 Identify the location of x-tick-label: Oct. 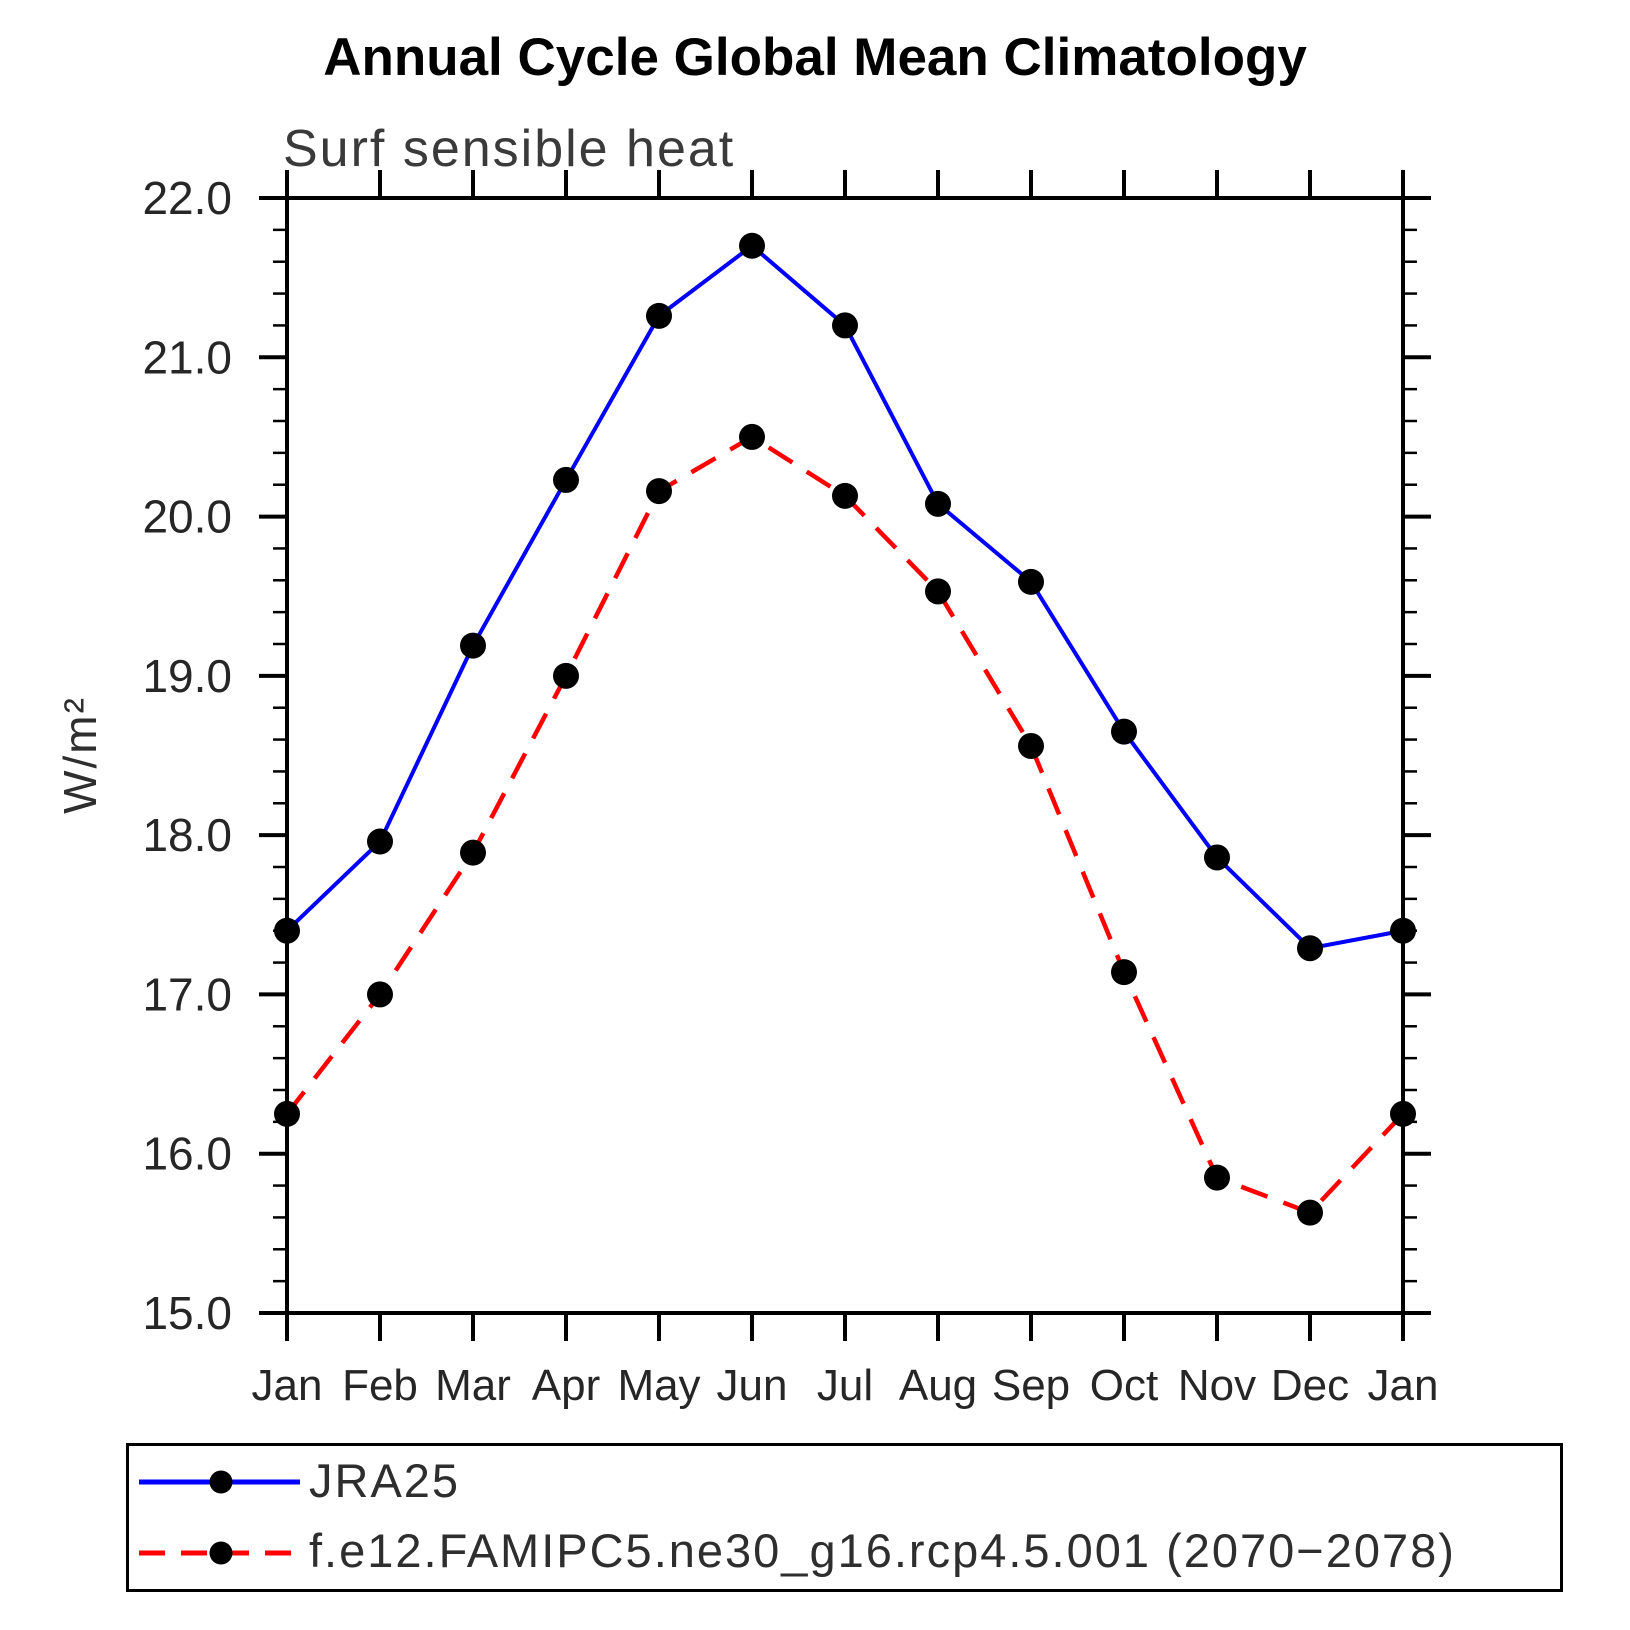
(1124, 1385).